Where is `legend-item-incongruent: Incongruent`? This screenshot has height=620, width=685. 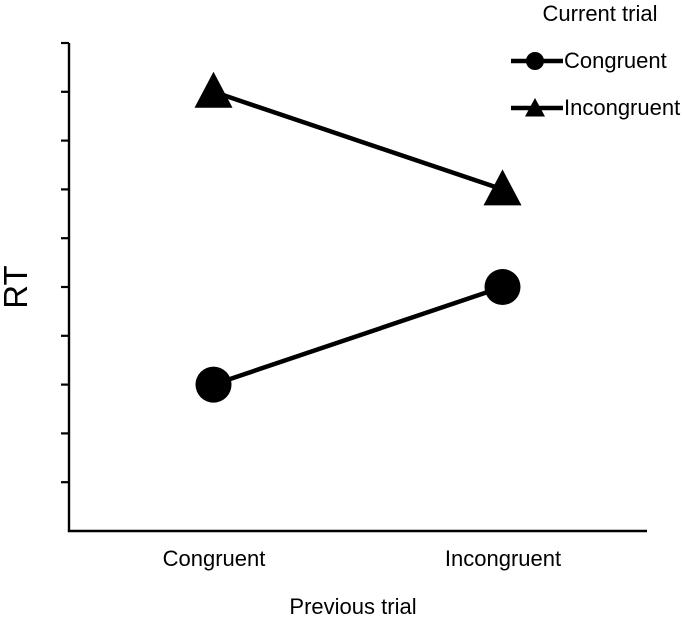
legend-item-incongruent: Incongruent is located at coordinates (595, 108).